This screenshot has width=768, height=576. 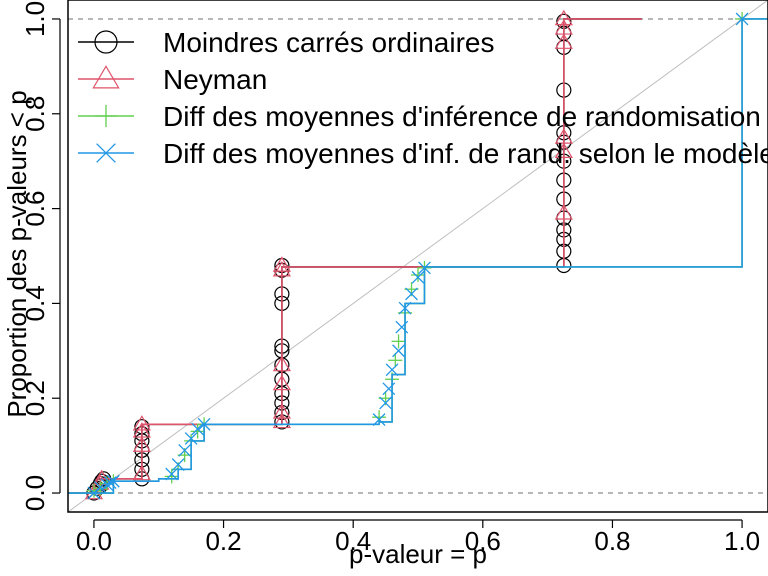 What do you see at coordinates (353, 541) in the screenshot?
I see `x-tick-label: 0.4` at bounding box center [353, 541].